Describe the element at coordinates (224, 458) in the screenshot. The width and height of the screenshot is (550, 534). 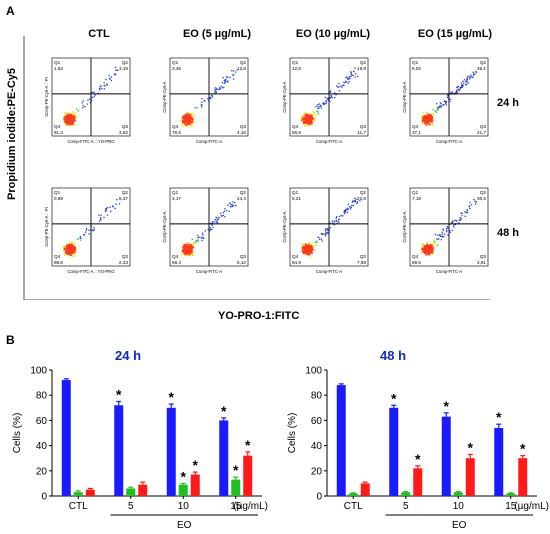
I see `chart-24h-bar` at that location.